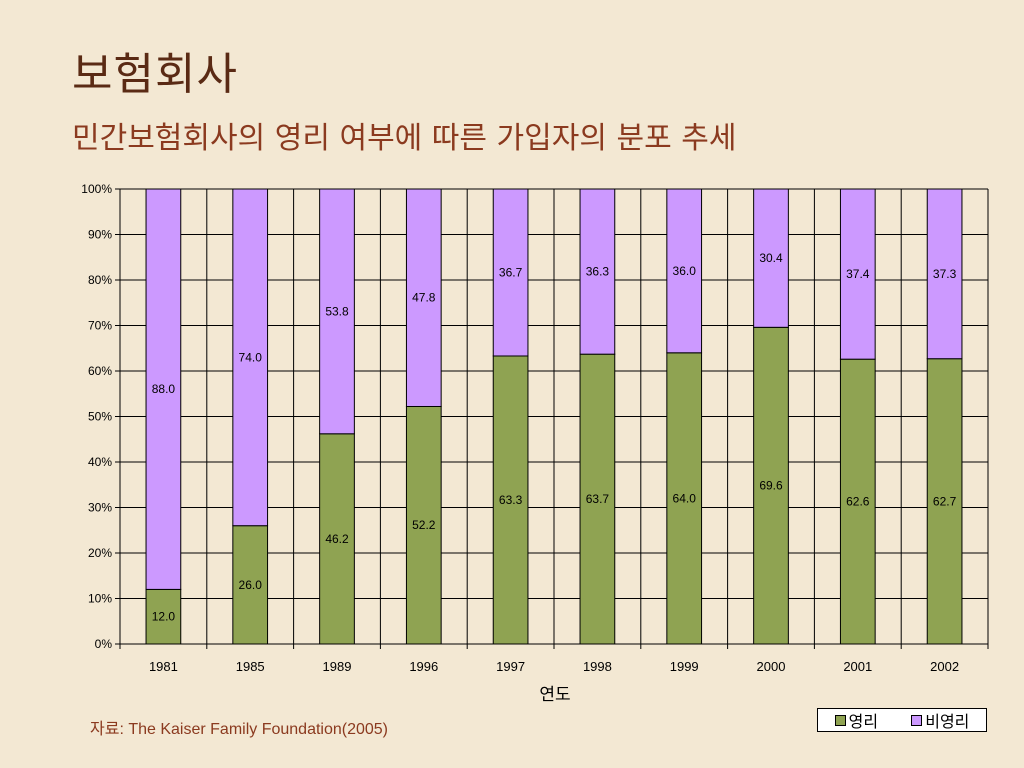 This screenshot has height=768, width=1024. Describe the element at coordinates (250, 666) in the screenshot. I see `x-tick-label: 1985` at that location.